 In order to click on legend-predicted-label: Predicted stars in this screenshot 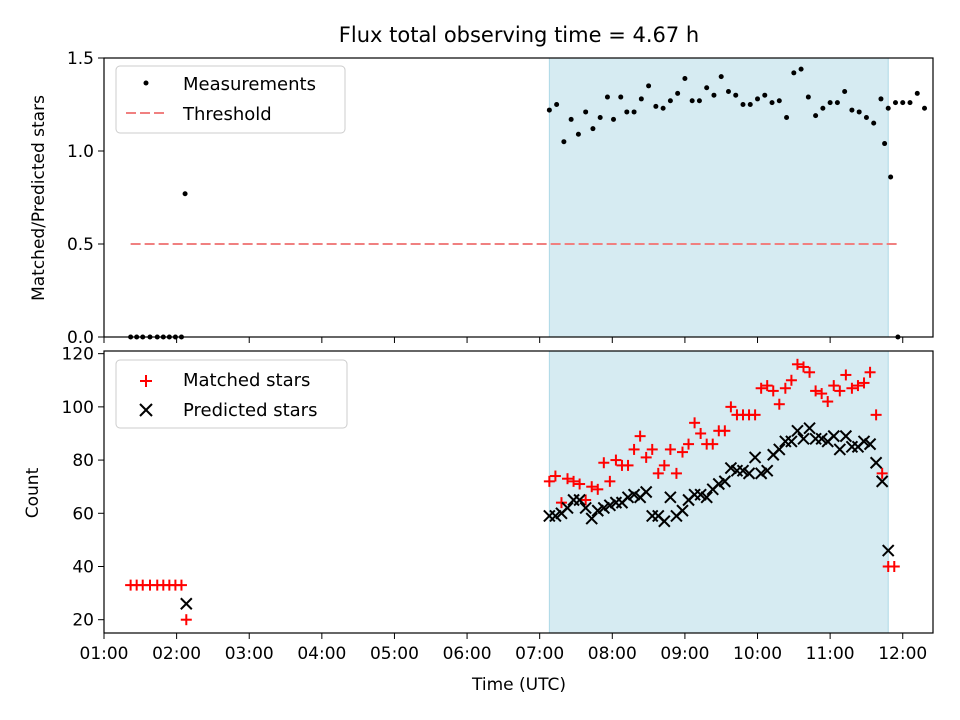, I will do `click(250, 410)`.